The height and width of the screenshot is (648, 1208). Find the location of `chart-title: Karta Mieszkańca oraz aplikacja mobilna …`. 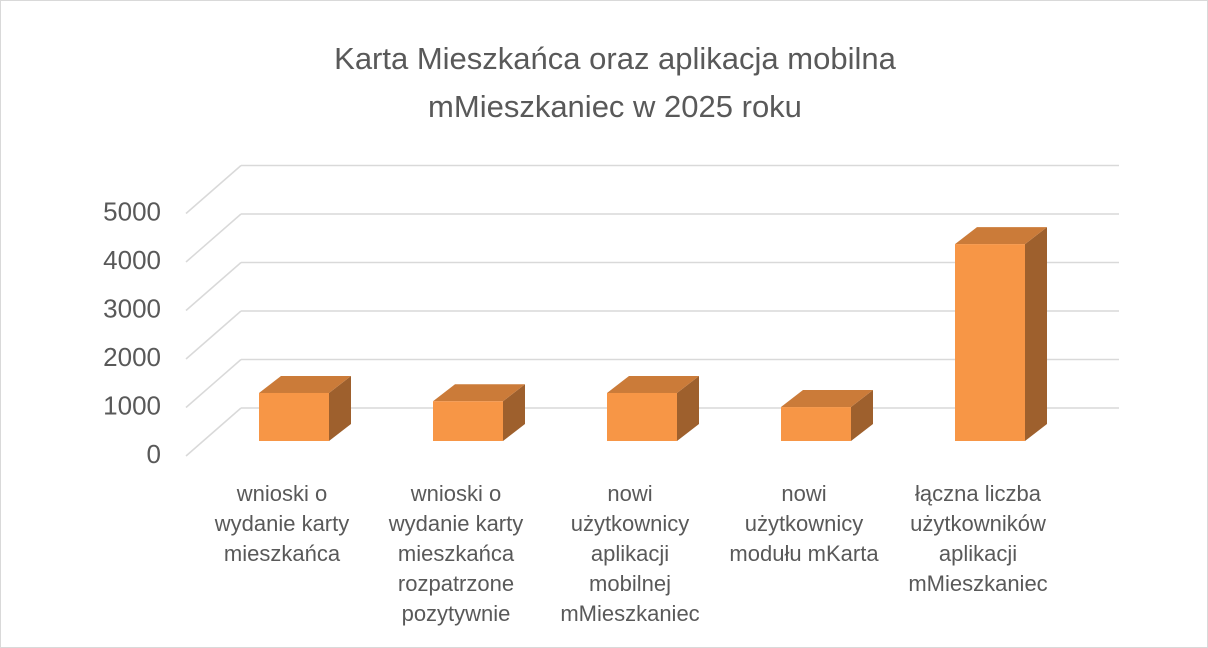

chart-title: Karta Mieszkańca oraz aplikacja mobilna … is located at coordinates (615, 82).